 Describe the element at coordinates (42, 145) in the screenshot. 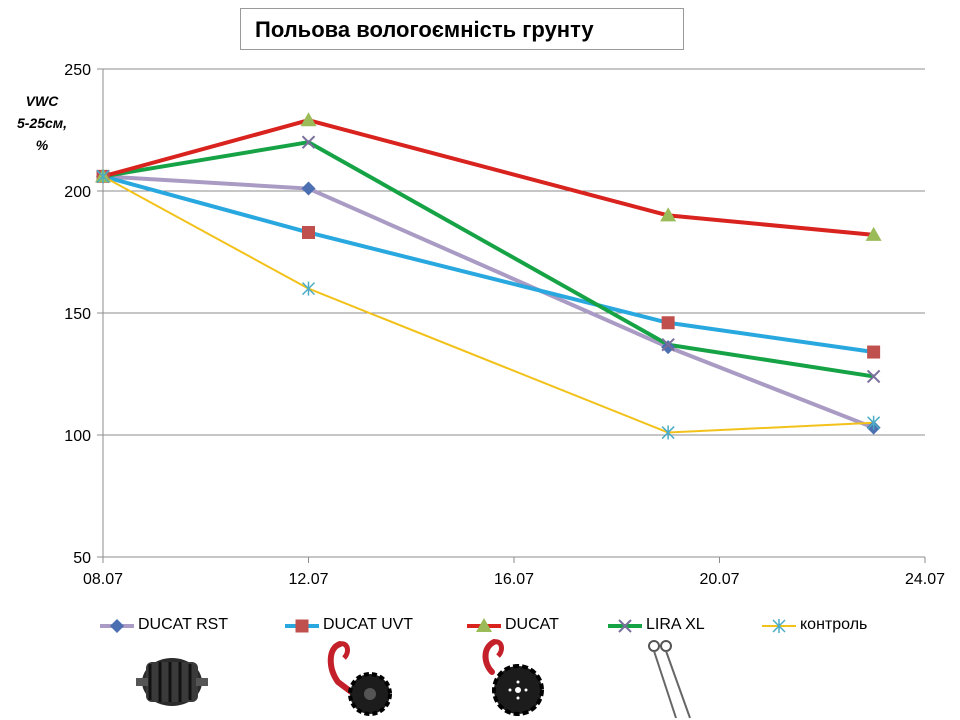

I see `y-axis-label-line: %` at that location.